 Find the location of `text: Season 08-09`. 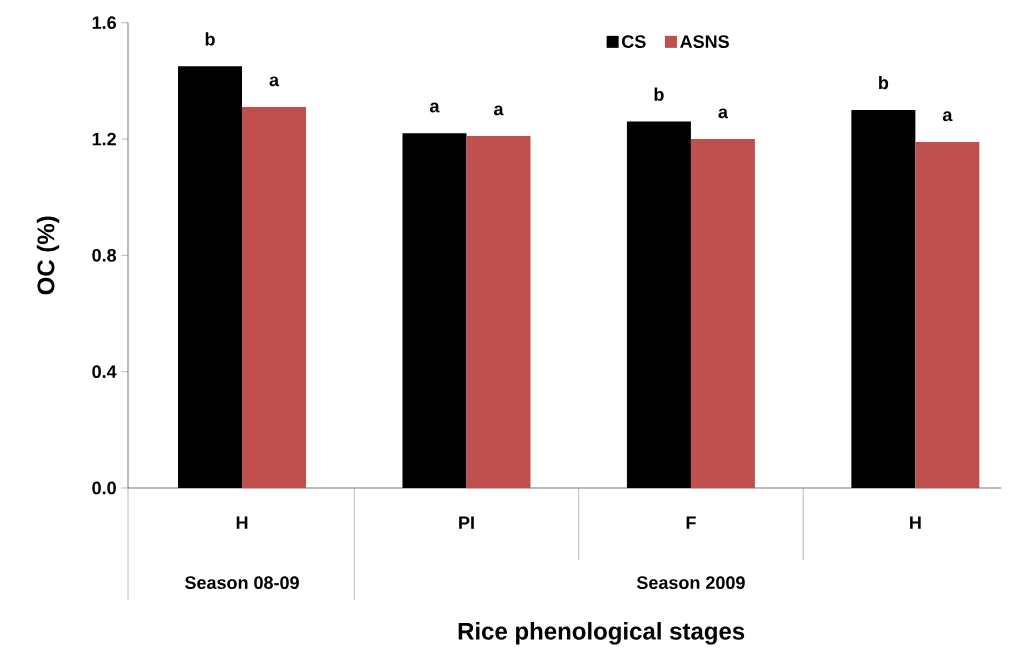

text: Season 08-09 is located at coordinates (242, 583).